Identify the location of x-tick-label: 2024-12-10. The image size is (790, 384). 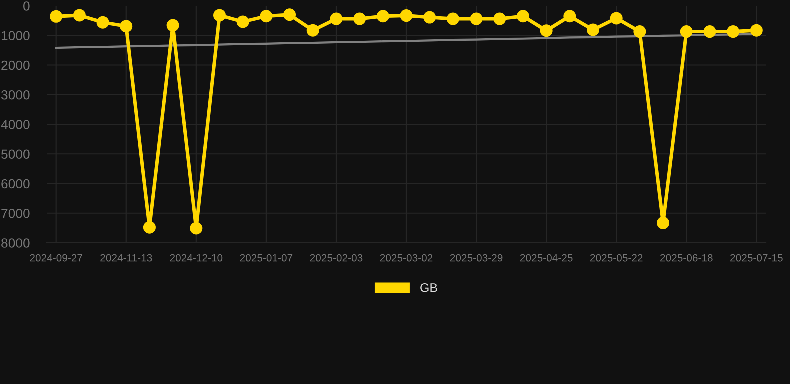
(196, 258).